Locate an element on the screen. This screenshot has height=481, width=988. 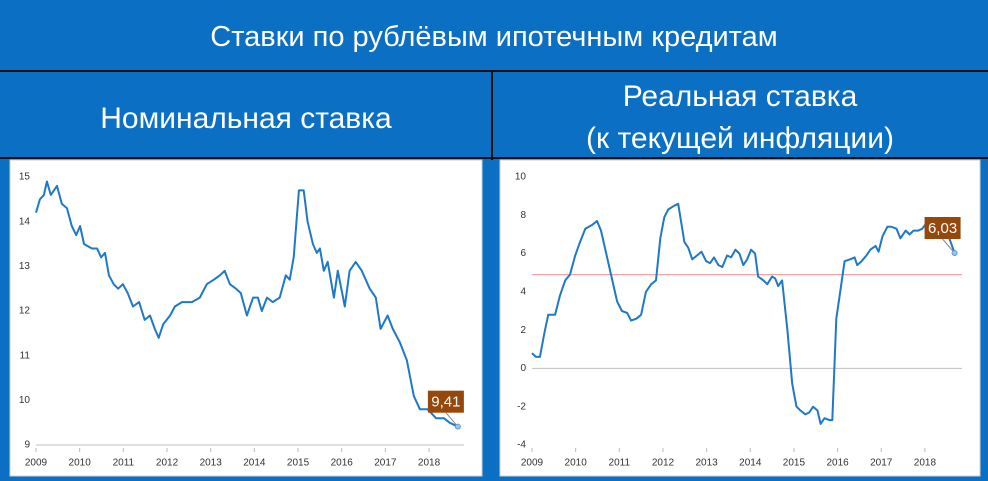
y-tick-label: -4 is located at coordinates (521, 445).